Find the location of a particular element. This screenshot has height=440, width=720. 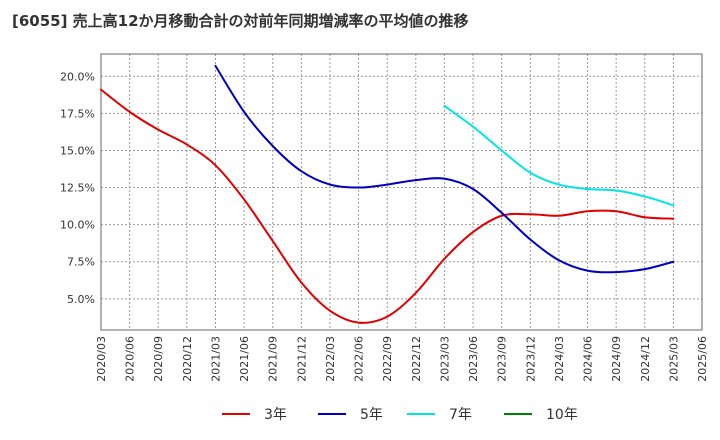

y-tick-label: 5.0% is located at coordinates (81, 299).